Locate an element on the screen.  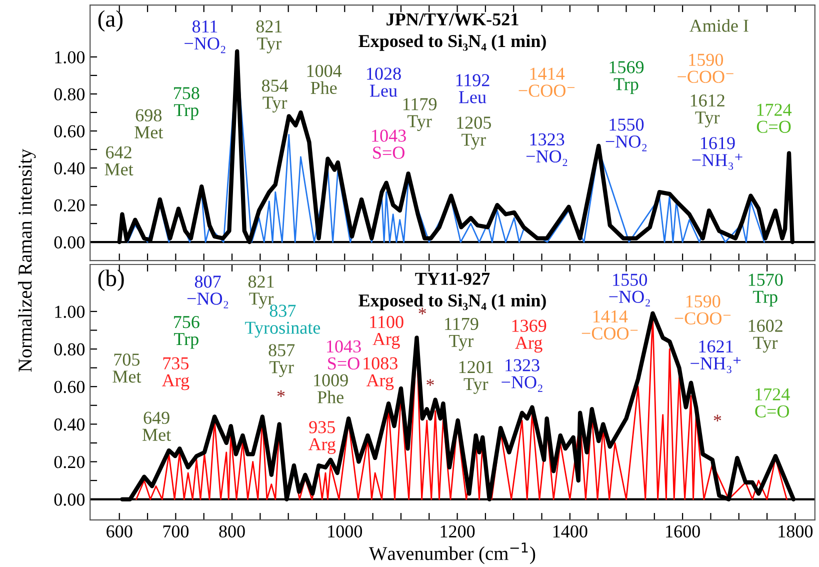
x-tick-label: 1600 is located at coordinates (683, 531).